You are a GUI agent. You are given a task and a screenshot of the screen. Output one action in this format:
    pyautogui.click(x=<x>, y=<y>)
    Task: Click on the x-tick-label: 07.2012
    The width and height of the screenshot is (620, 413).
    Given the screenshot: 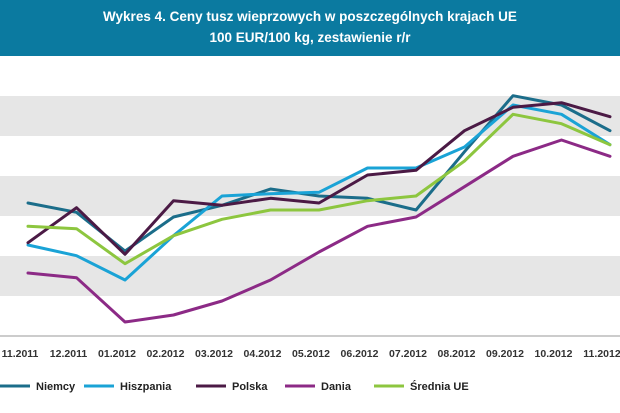 What is the action you would take?
    pyautogui.click(x=408, y=354)
    